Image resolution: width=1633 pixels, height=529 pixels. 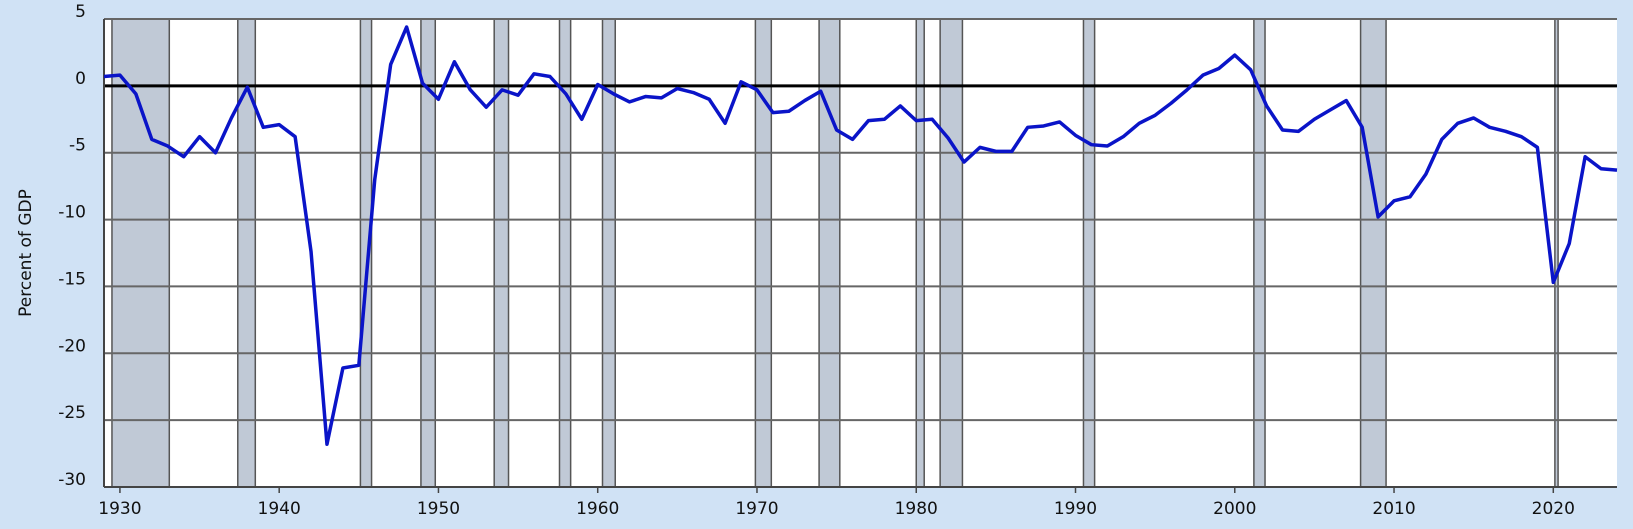 What do you see at coordinates (916, 509) in the screenshot?
I see `x-tick-label: 1980` at bounding box center [916, 509].